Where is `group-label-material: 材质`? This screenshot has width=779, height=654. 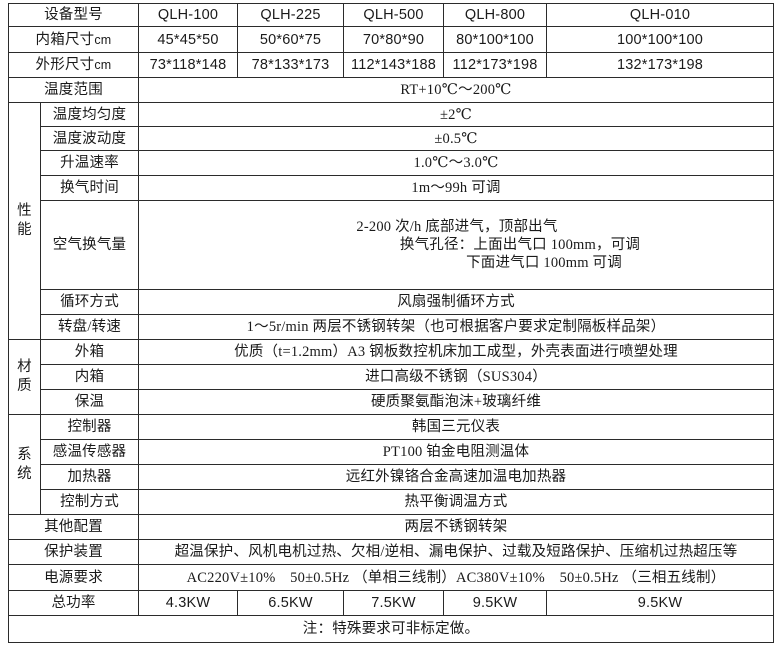 group-label-material: 材质 is located at coordinates (24, 377).